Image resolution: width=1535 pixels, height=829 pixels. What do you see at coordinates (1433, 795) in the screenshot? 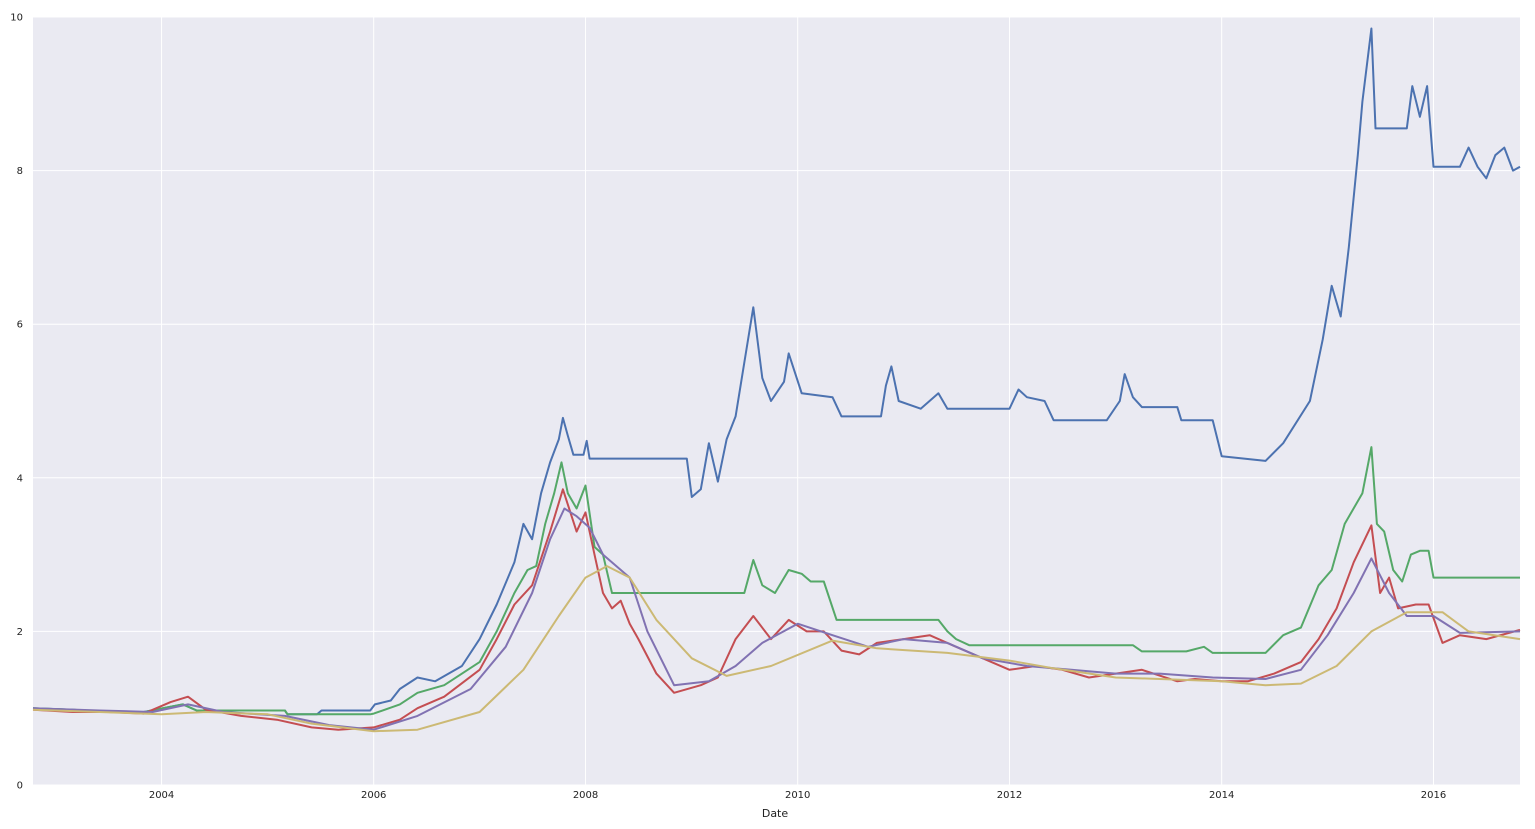
I see `x-tick-label: 2016` at bounding box center [1433, 795].